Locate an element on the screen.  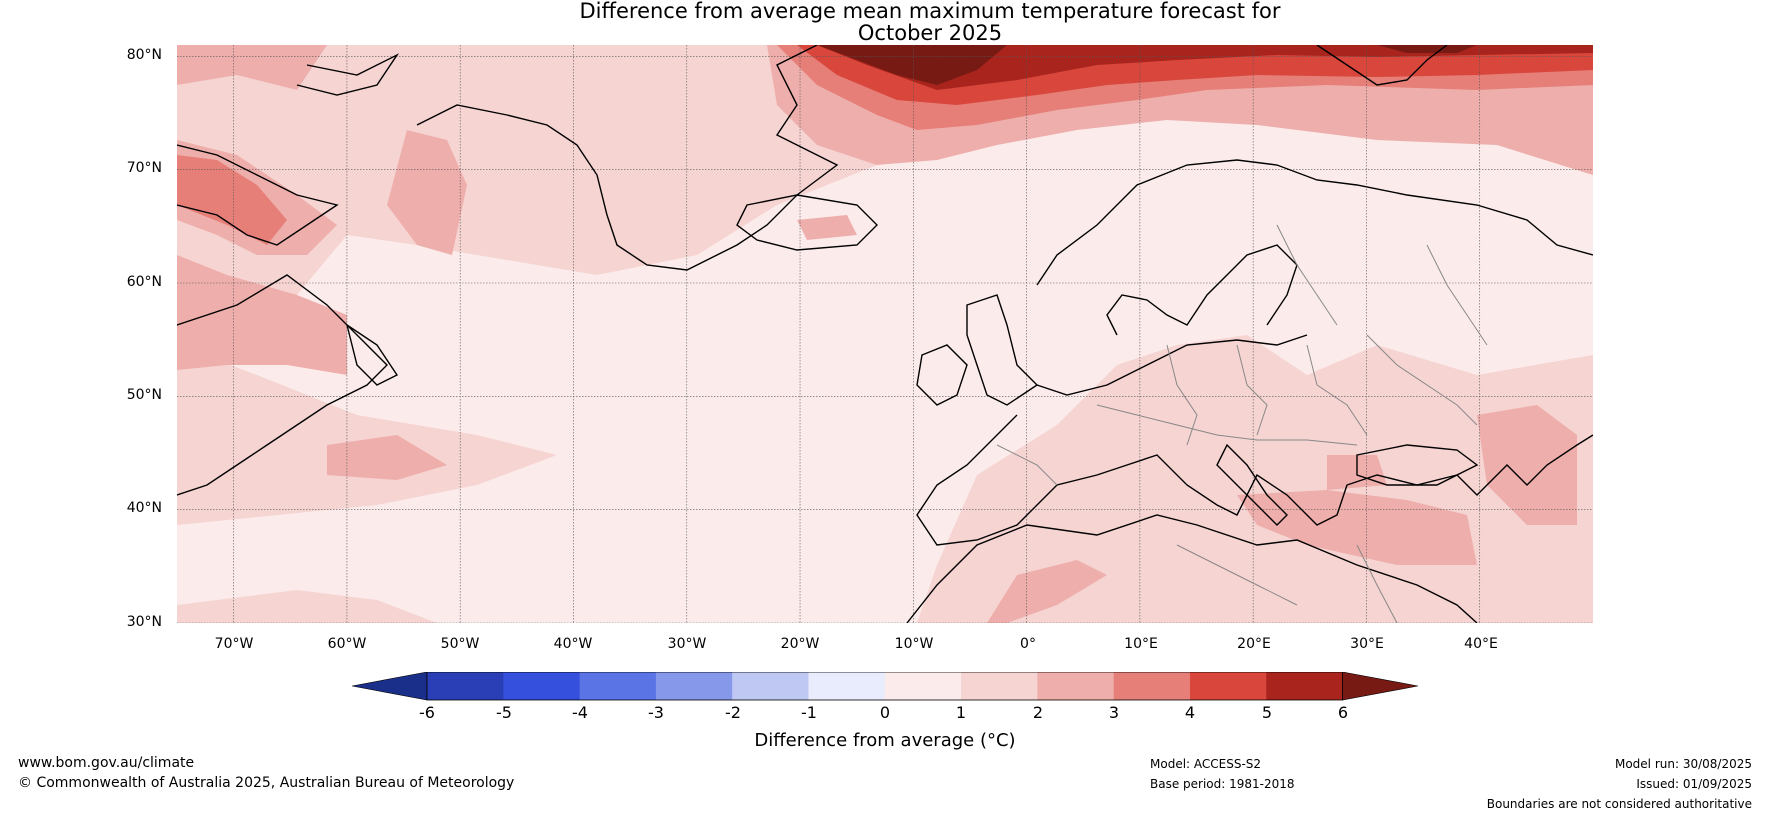
lat-label-50n: 50°N is located at coordinates (144, 395).